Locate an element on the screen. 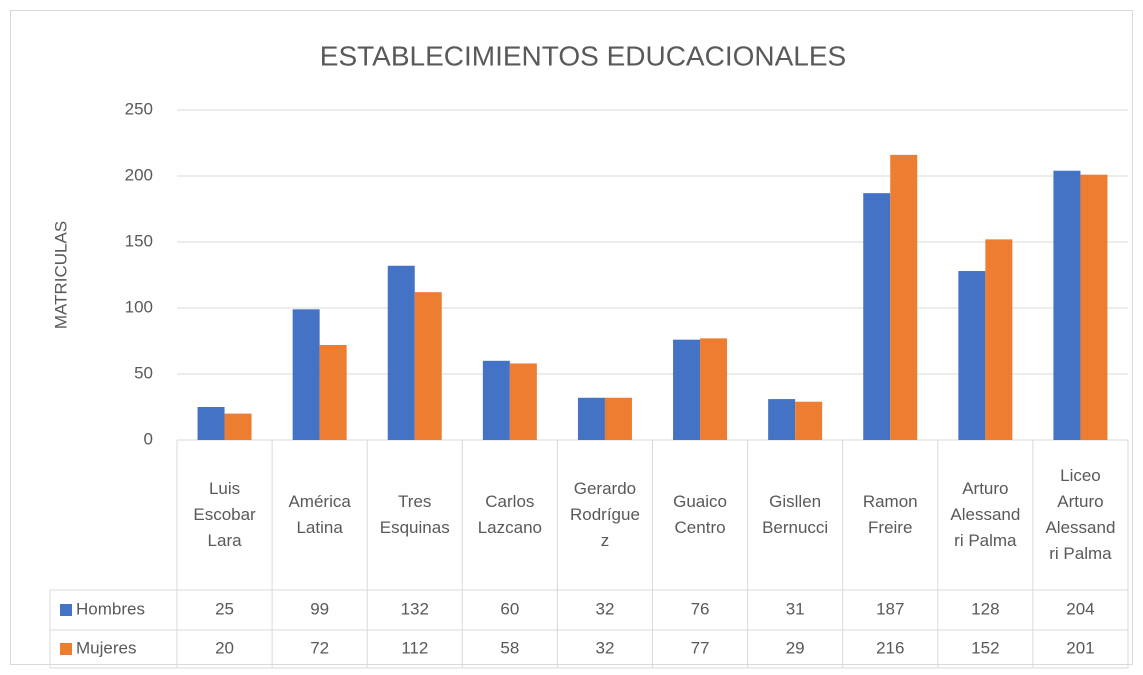 The height and width of the screenshot is (675, 1143). y-tick-label: 200 is located at coordinates (139, 174).